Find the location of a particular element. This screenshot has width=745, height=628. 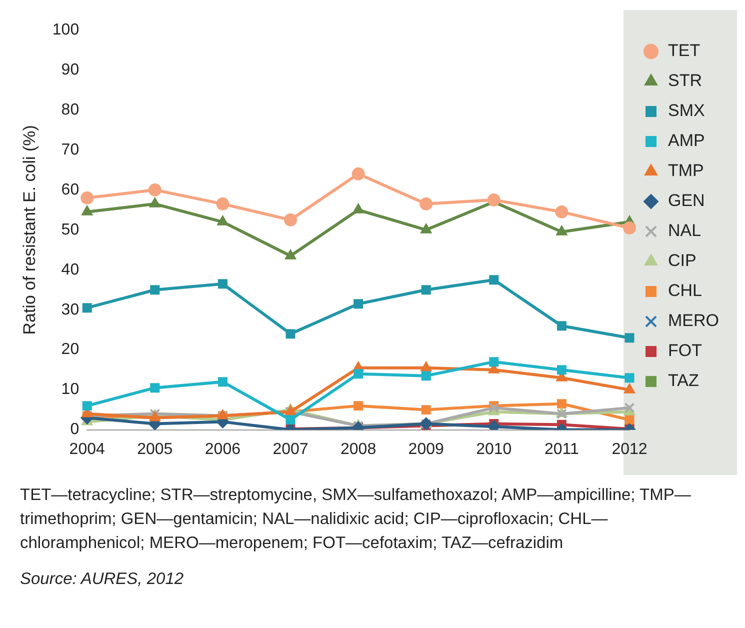

legend-label: TET is located at coordinates (684, 50).